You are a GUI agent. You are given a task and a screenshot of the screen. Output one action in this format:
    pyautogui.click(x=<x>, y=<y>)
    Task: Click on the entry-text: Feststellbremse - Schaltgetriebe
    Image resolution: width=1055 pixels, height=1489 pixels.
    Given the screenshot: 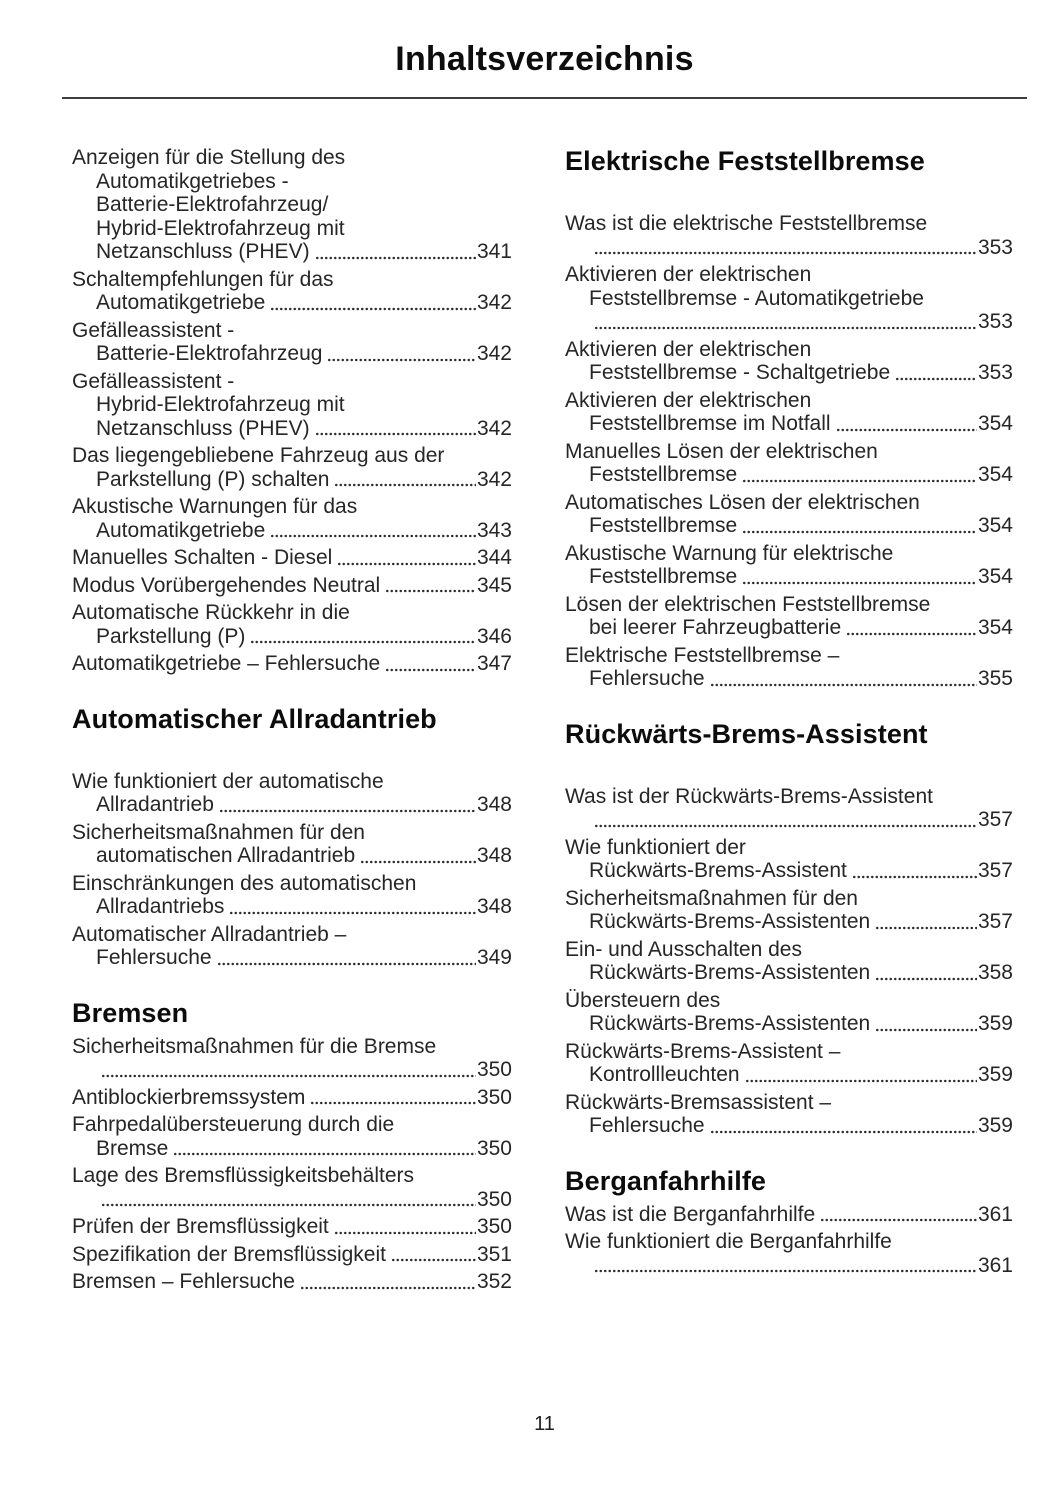 What is the action you would take?
    pyautogui.click(x=740, y=372)
    